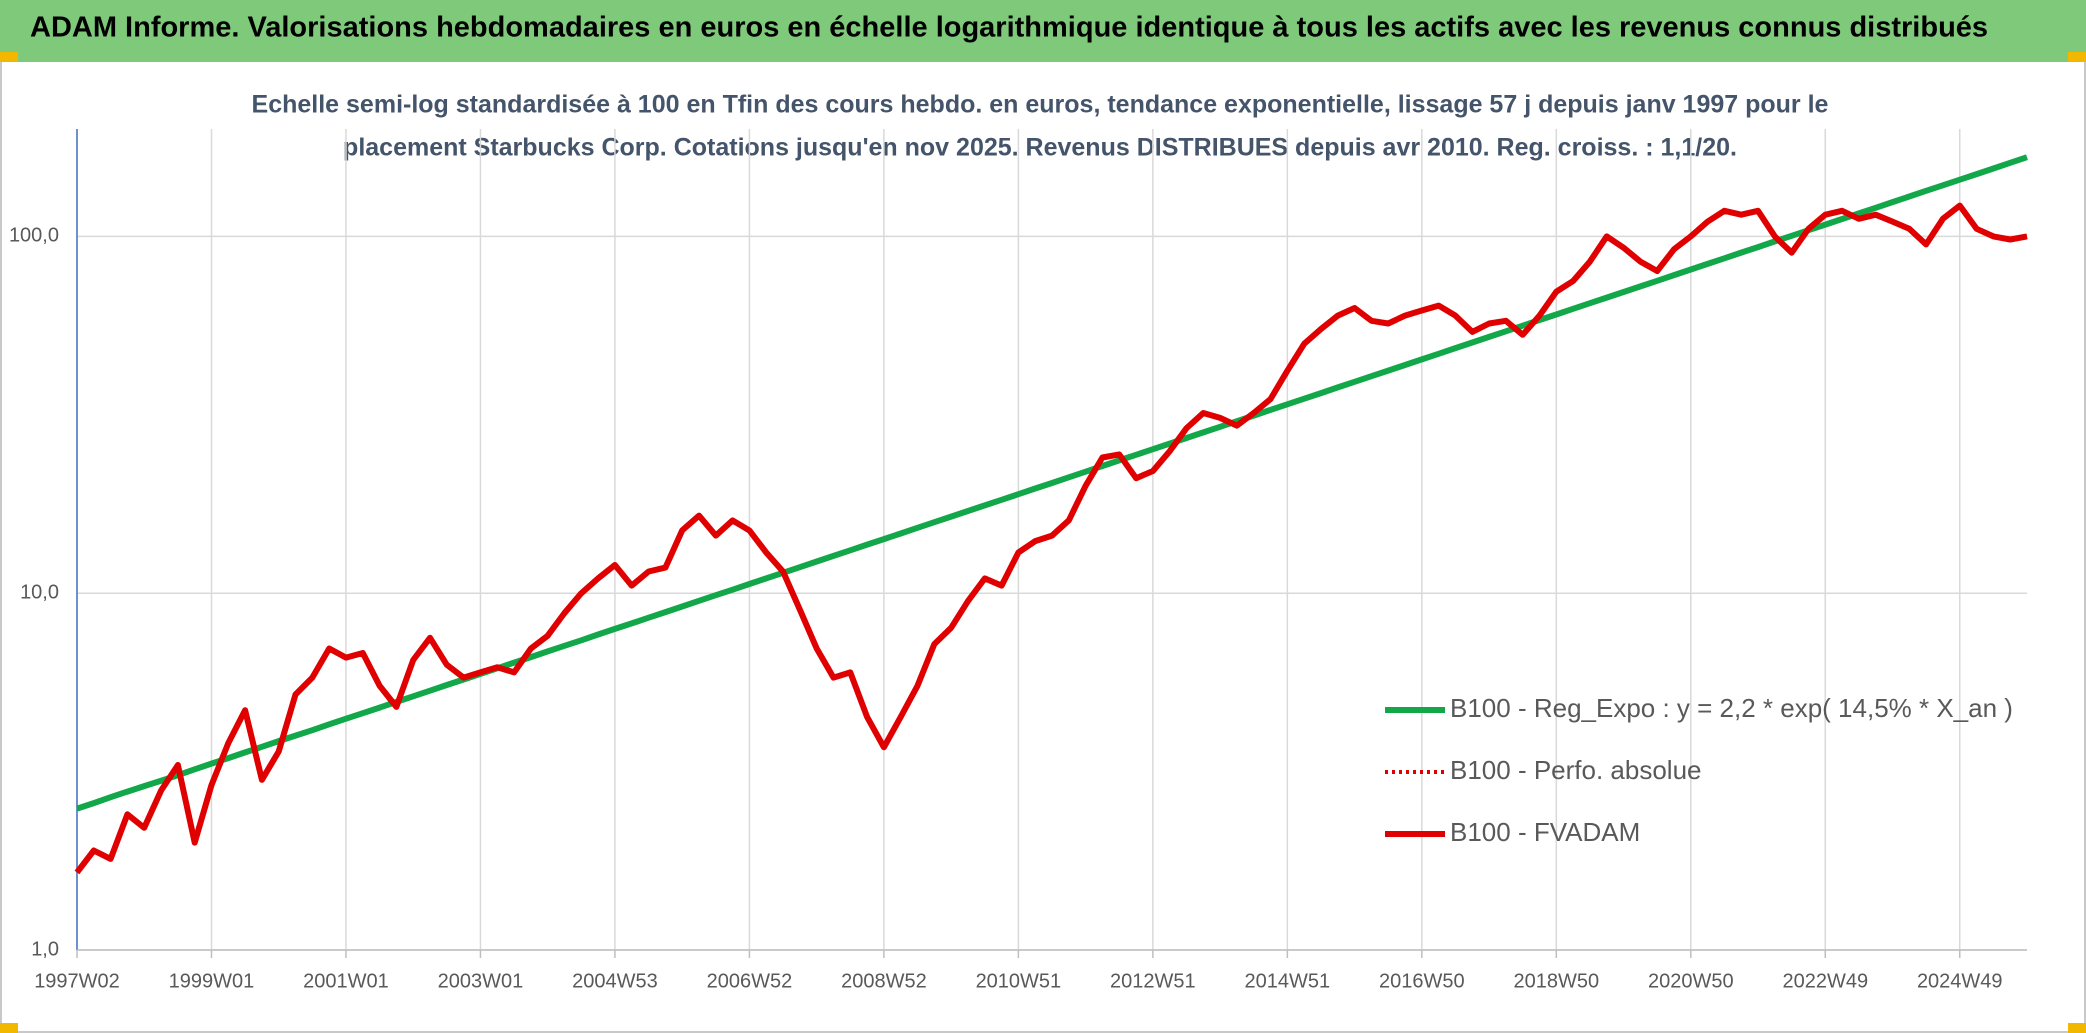 The height and width of the screenshot is (1033, 2086). I want to click on header-bar, so click(1043, 31).